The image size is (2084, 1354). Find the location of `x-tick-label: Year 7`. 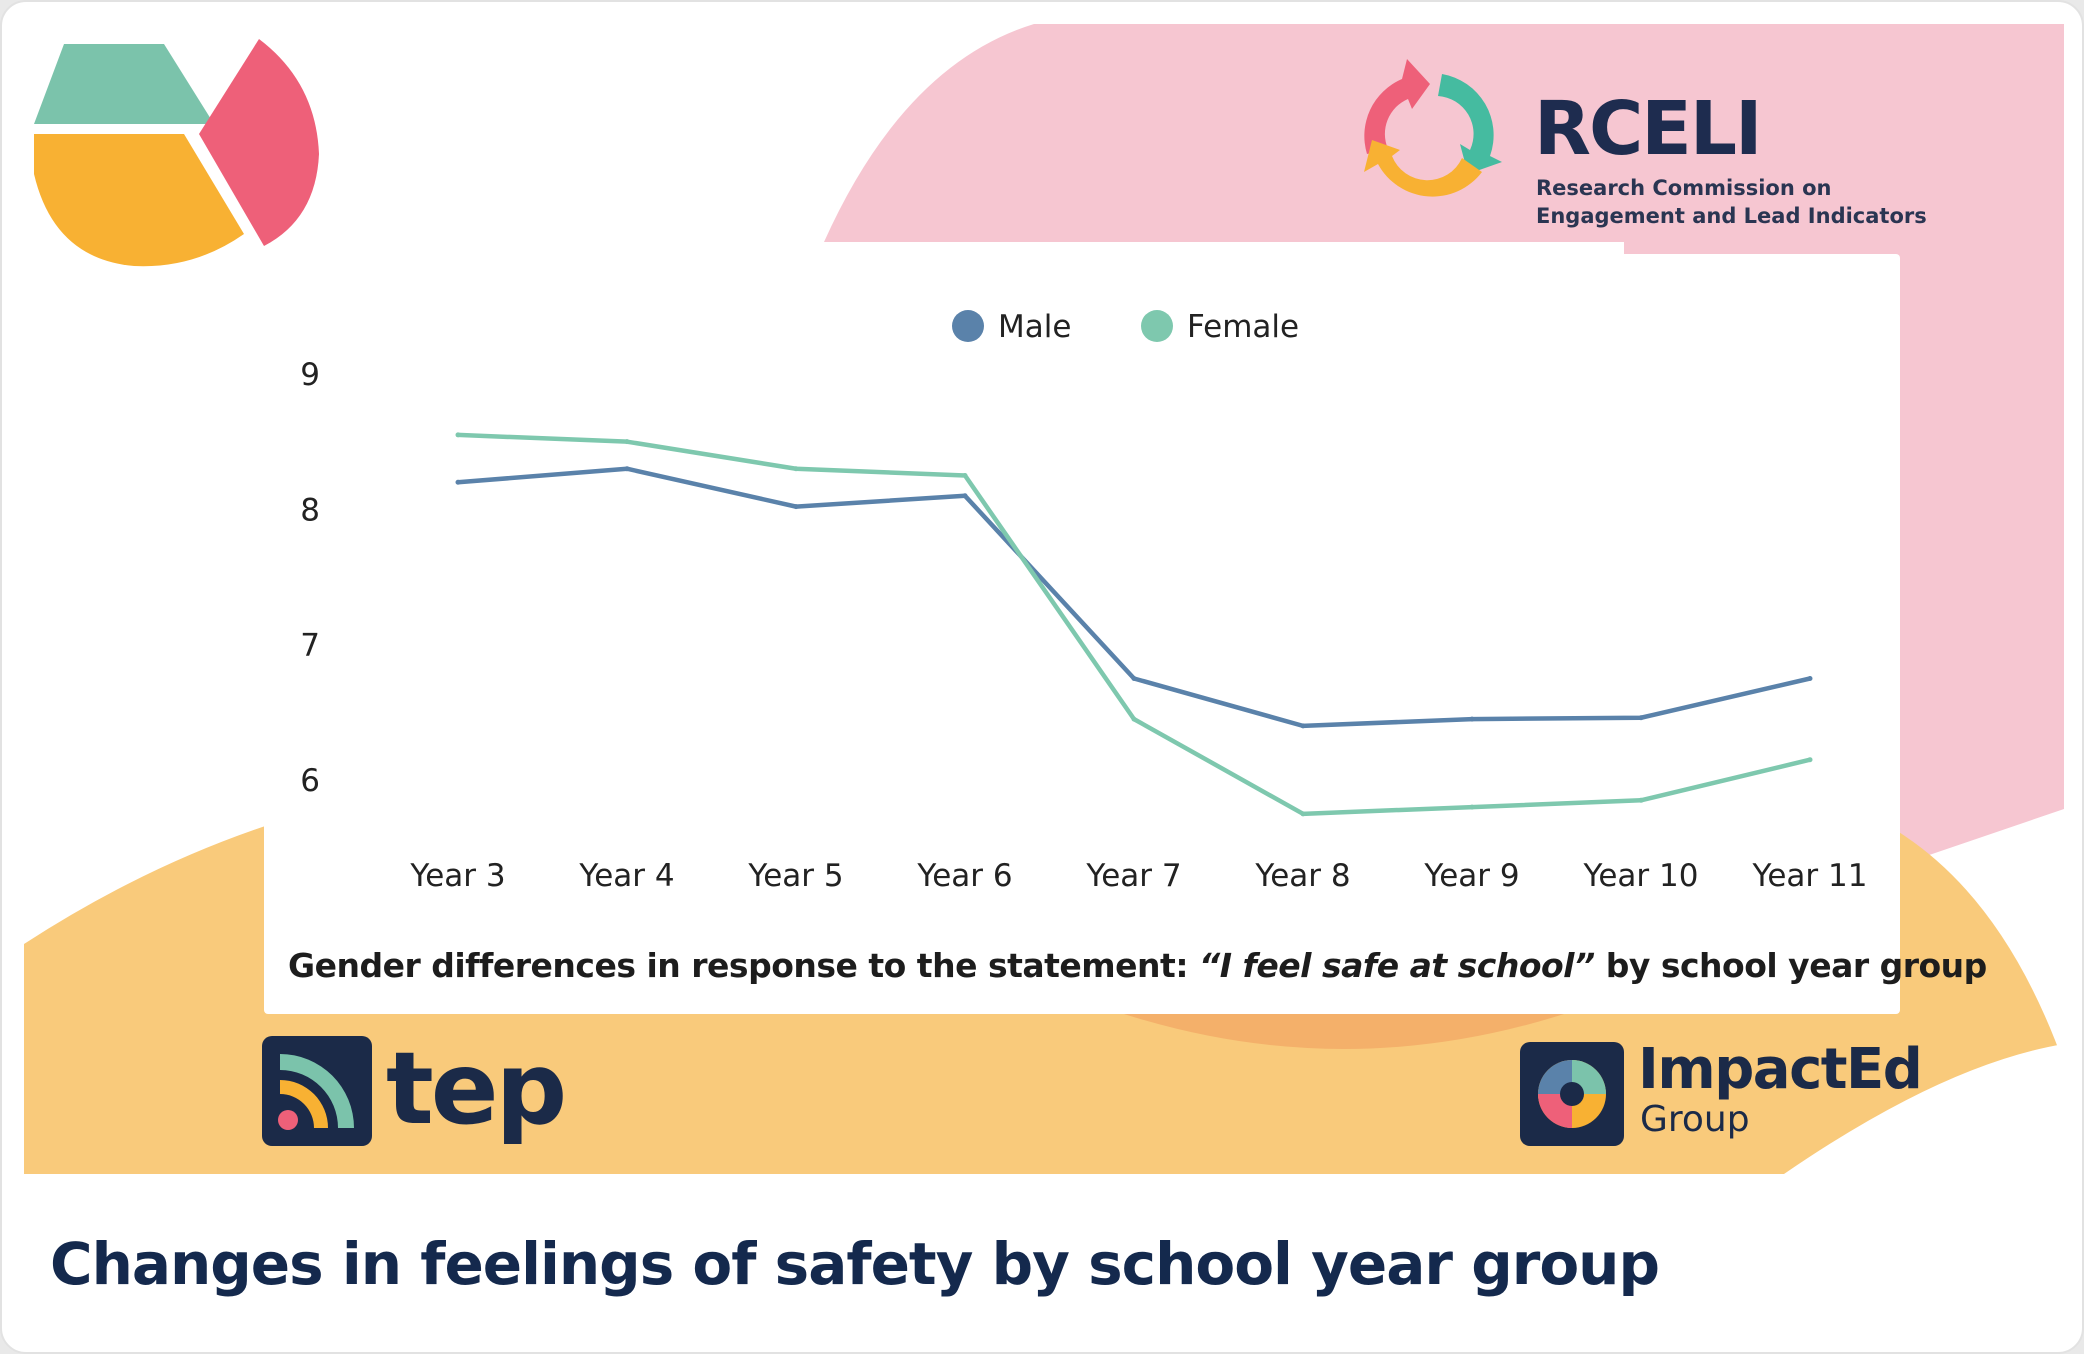

x-tick-label: Year 7 is located at coordinates (1133, 876).